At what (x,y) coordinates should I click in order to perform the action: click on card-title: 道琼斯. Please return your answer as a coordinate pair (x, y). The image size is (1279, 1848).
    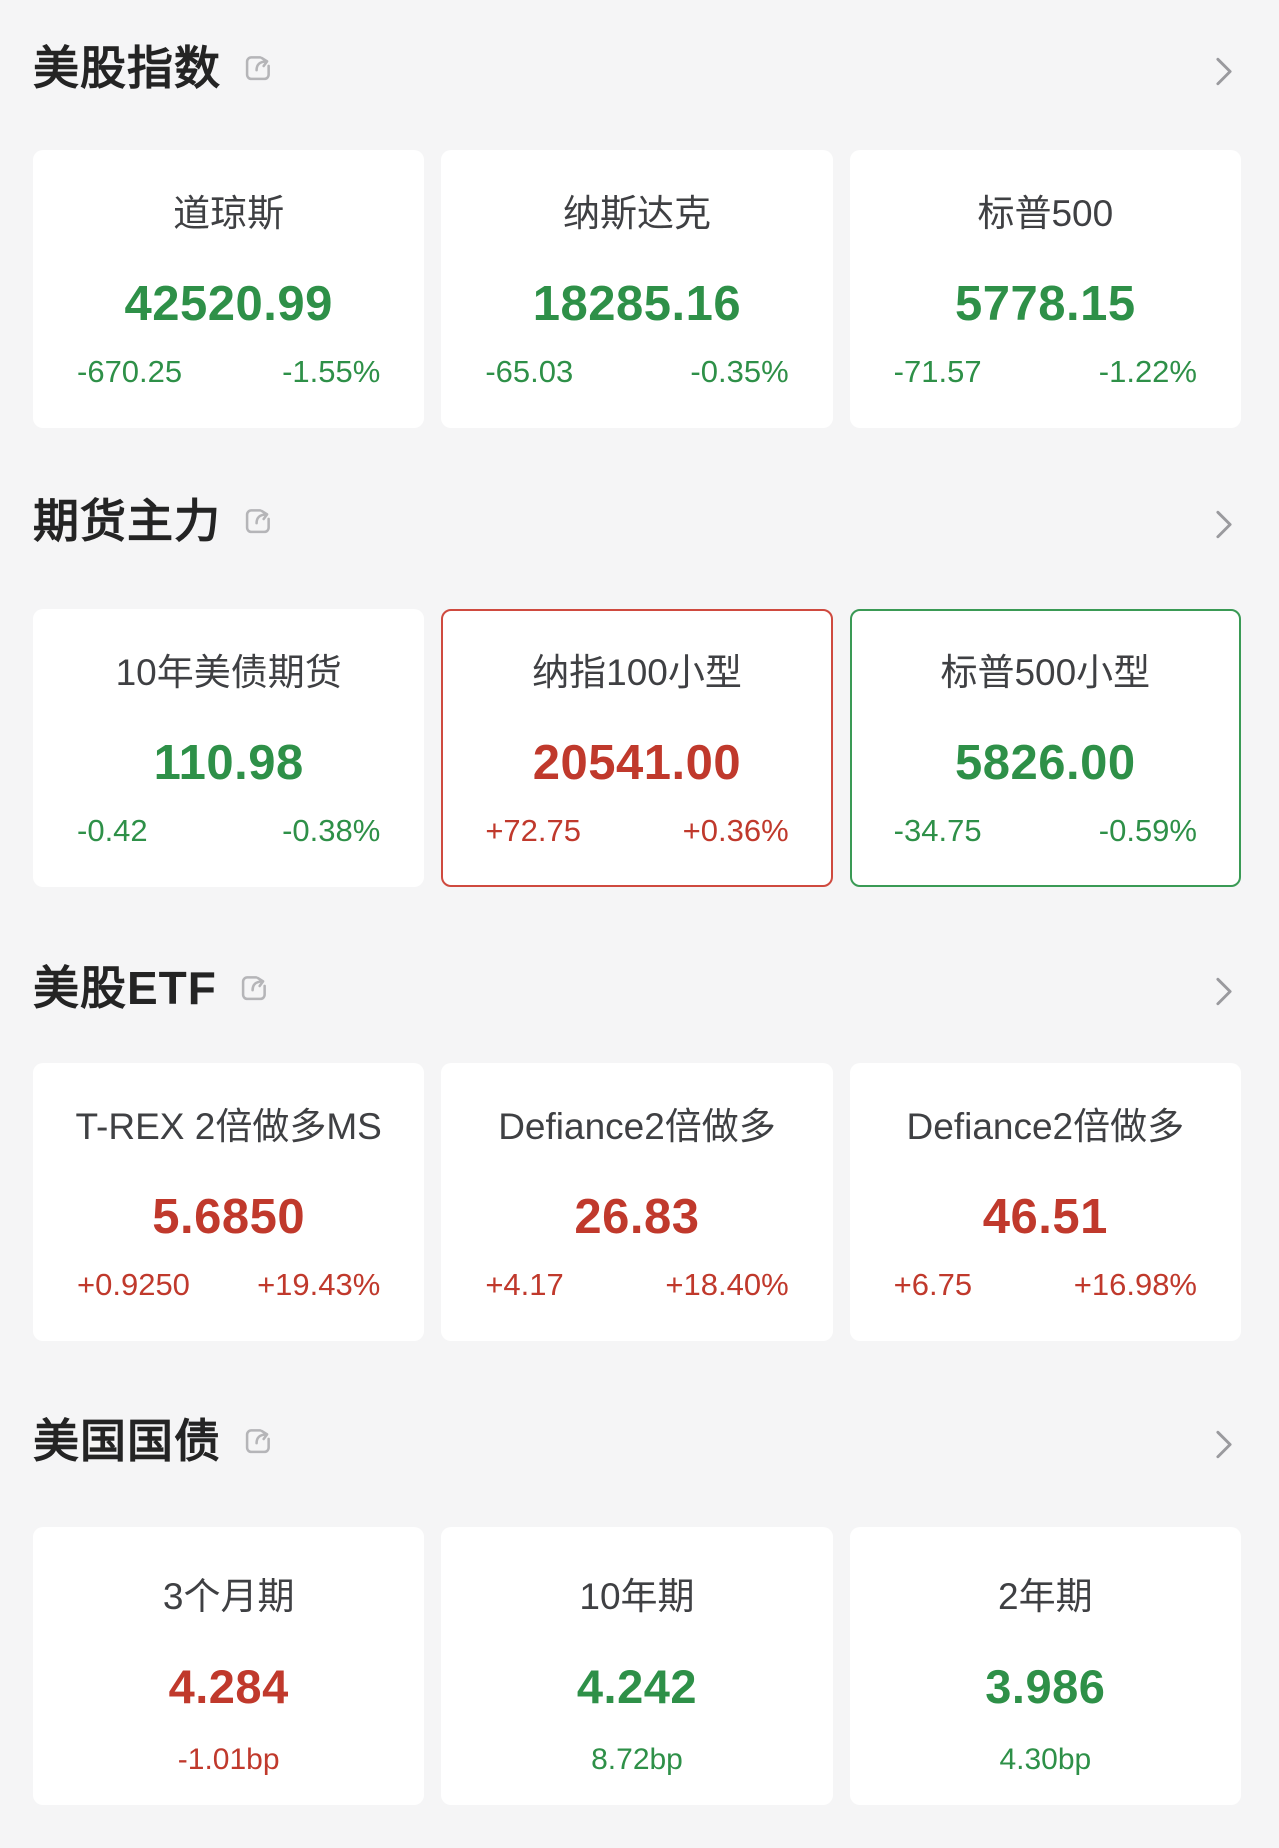
    Looking at the image, I should click on (229, 213).